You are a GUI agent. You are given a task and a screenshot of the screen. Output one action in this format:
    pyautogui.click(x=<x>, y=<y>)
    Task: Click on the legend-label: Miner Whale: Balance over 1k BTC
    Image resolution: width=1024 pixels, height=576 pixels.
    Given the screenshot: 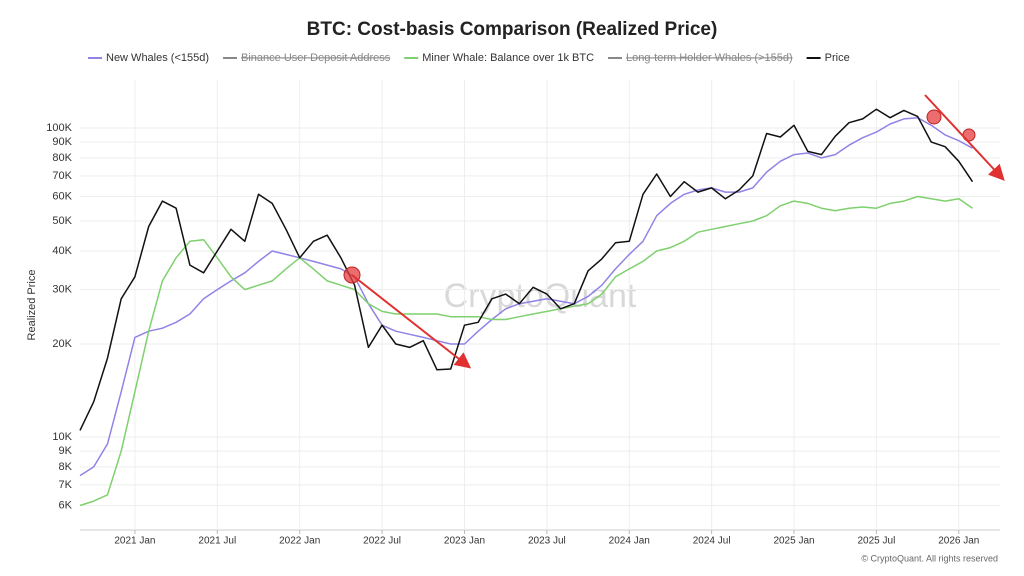 What is the action you would take?
    pyautogui.click(x=508, y=58)
    